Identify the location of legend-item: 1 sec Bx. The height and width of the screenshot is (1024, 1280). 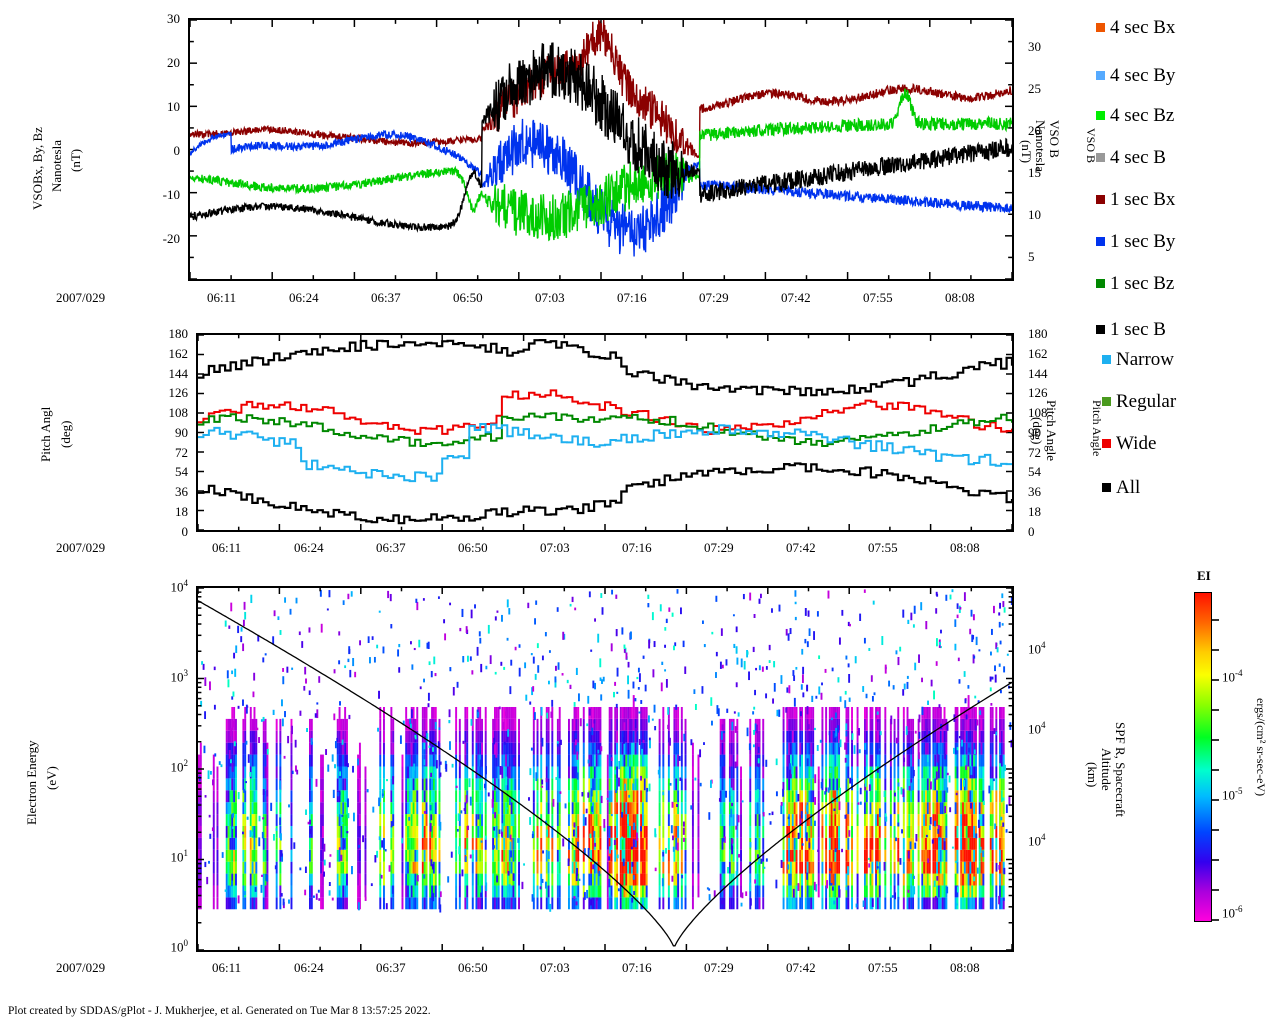
(1135, 199).